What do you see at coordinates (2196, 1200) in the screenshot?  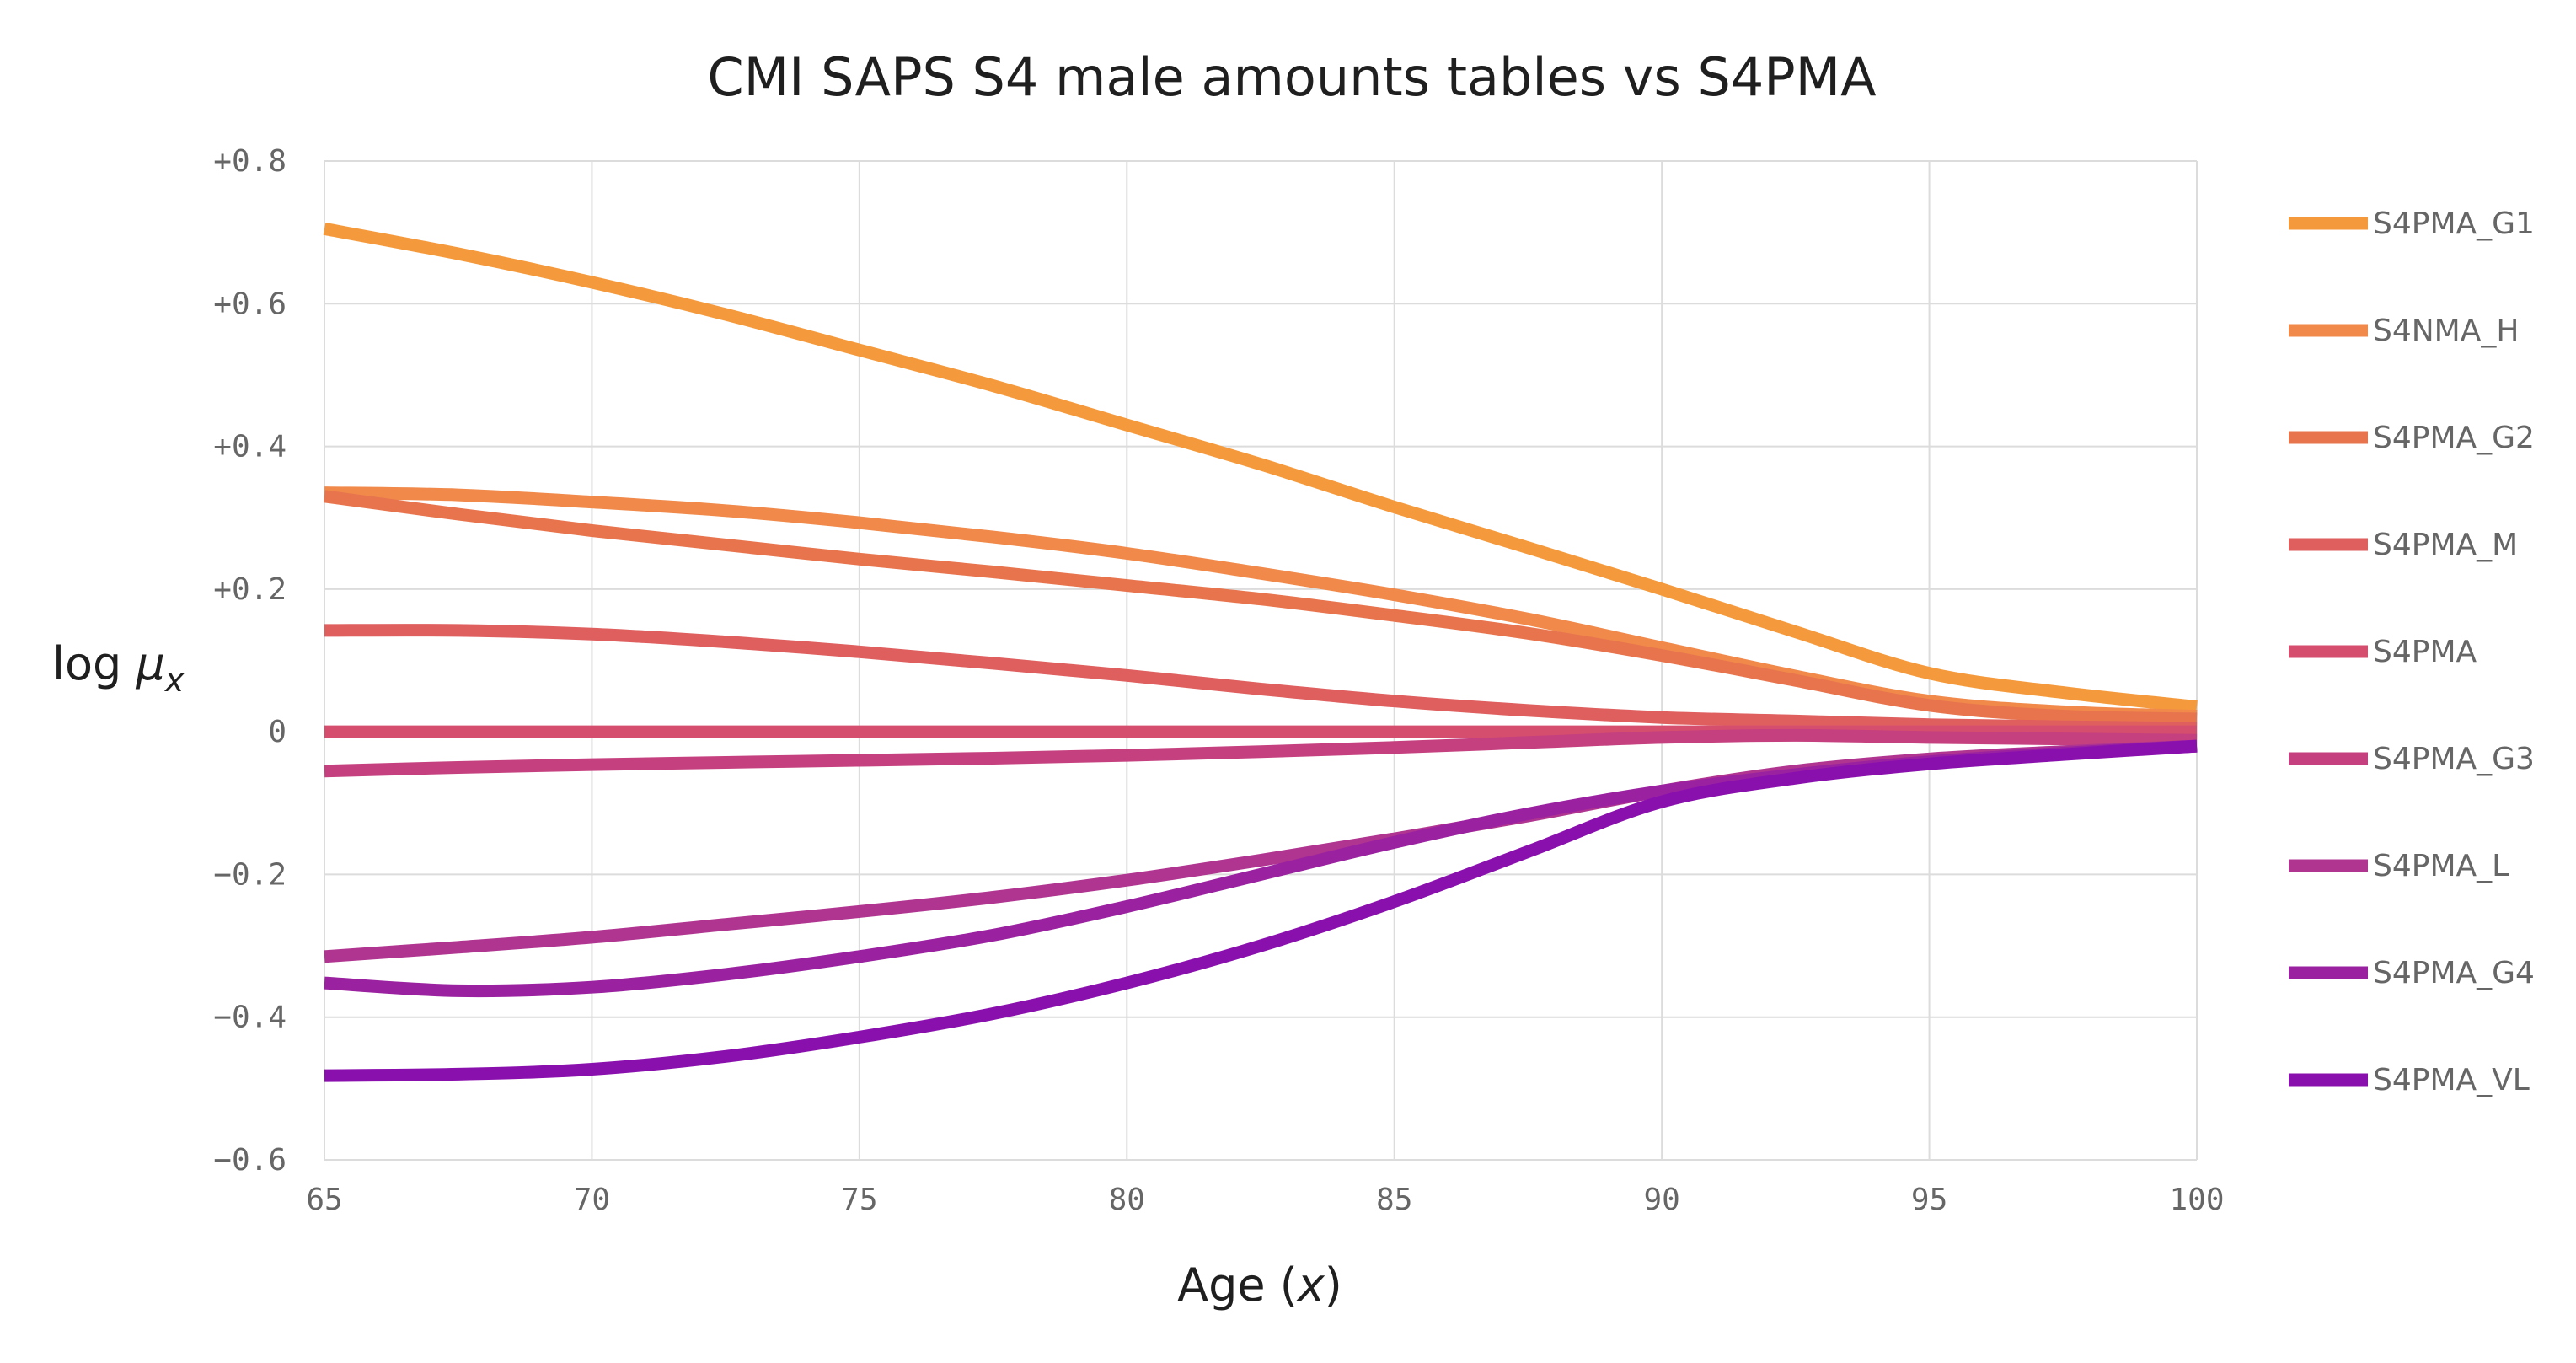 I see `x-tick-label: 100` at bounding box center [2196, 1200].